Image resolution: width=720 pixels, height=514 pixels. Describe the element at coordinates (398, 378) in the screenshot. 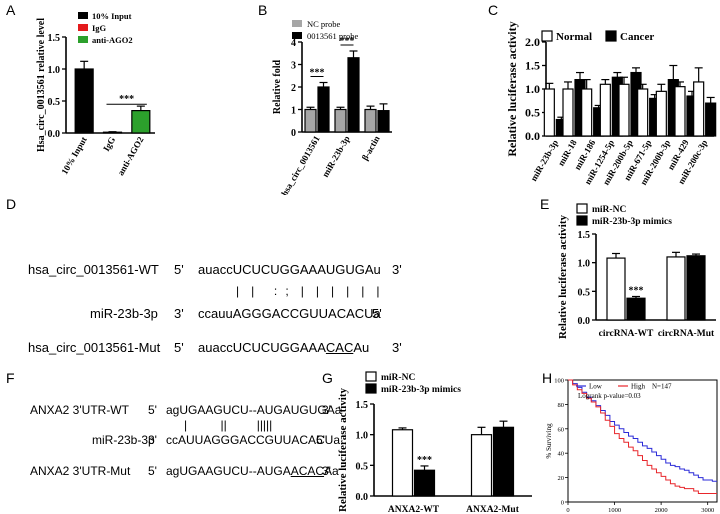

I see `legend-label: miR-NC` at that location.